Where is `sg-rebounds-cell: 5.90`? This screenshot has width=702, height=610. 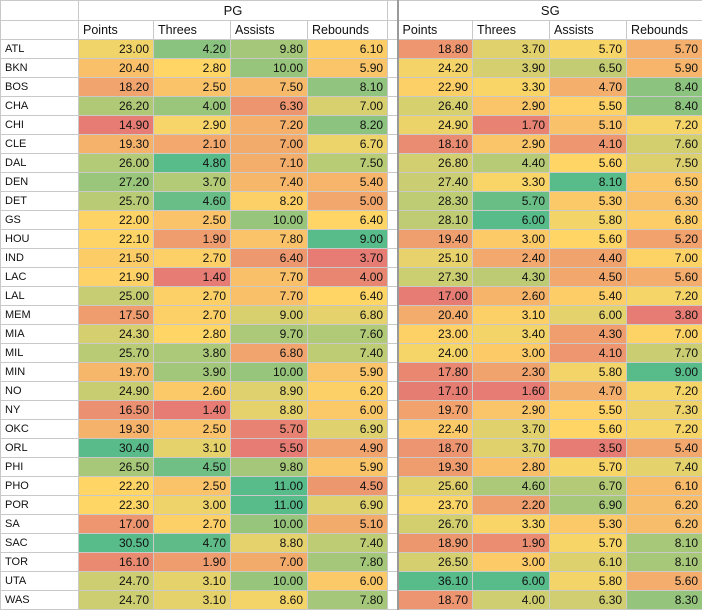 sg-rebounds-cell: 5.90 is located at coordinates (664, 68).